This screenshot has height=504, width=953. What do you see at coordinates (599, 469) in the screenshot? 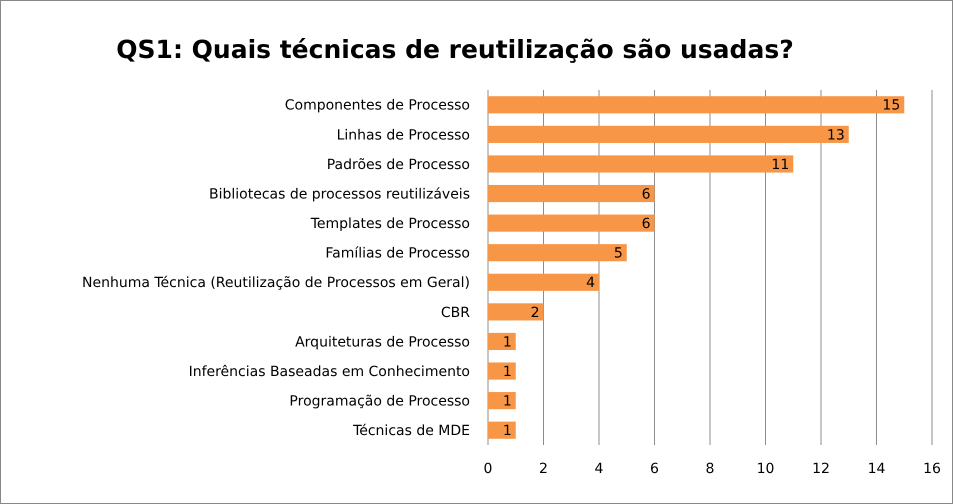
I see `x-tick-label: 4` at bounding box center [599, 469].